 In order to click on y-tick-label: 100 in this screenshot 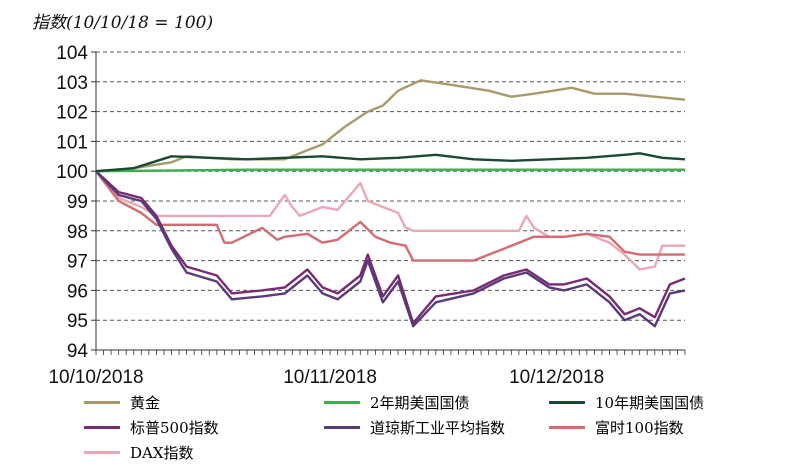, I will do `click(72, 172)`.